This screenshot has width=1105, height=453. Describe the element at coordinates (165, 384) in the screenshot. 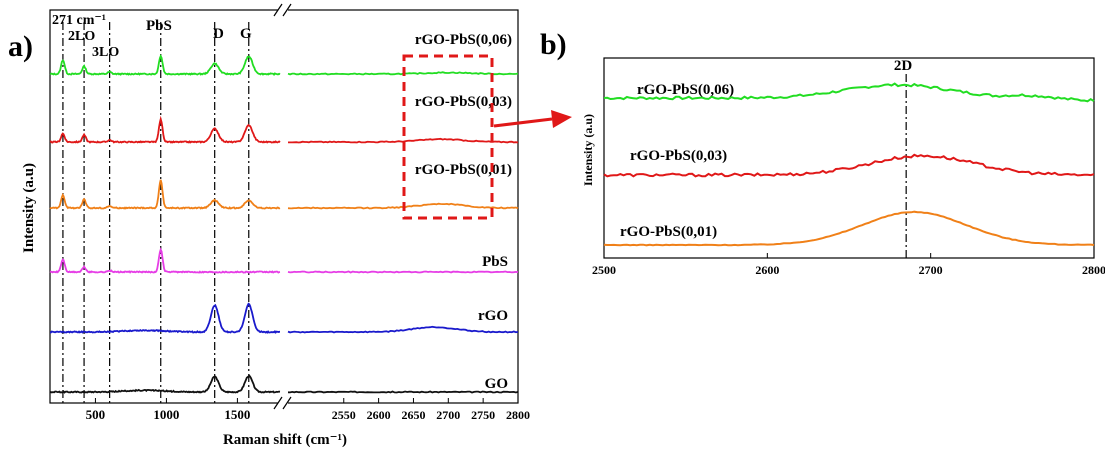

I see `series-a-left-GO` at that location.